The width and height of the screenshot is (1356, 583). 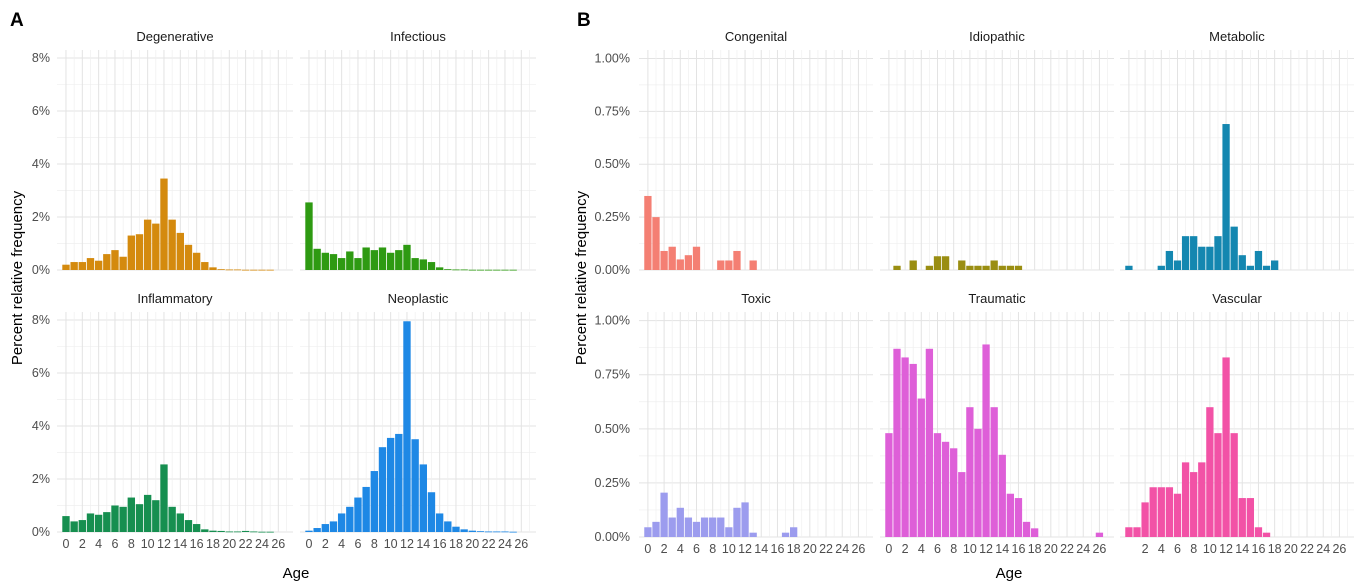 I want to click on x-tick-label: 4, so click(x=341, y=544).